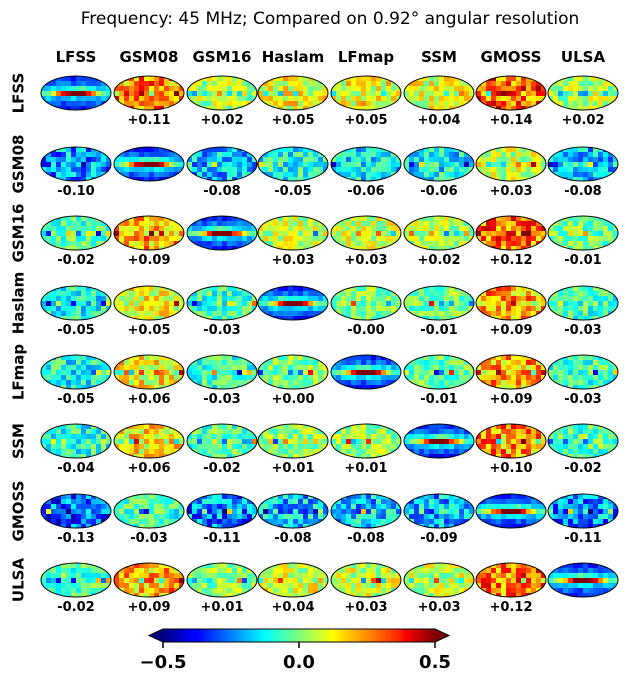  Describe the element at coordinates (583, 519) in the screenshot. I see `map-cell-gmoss-vs-ulsa: -0.11` at that location.